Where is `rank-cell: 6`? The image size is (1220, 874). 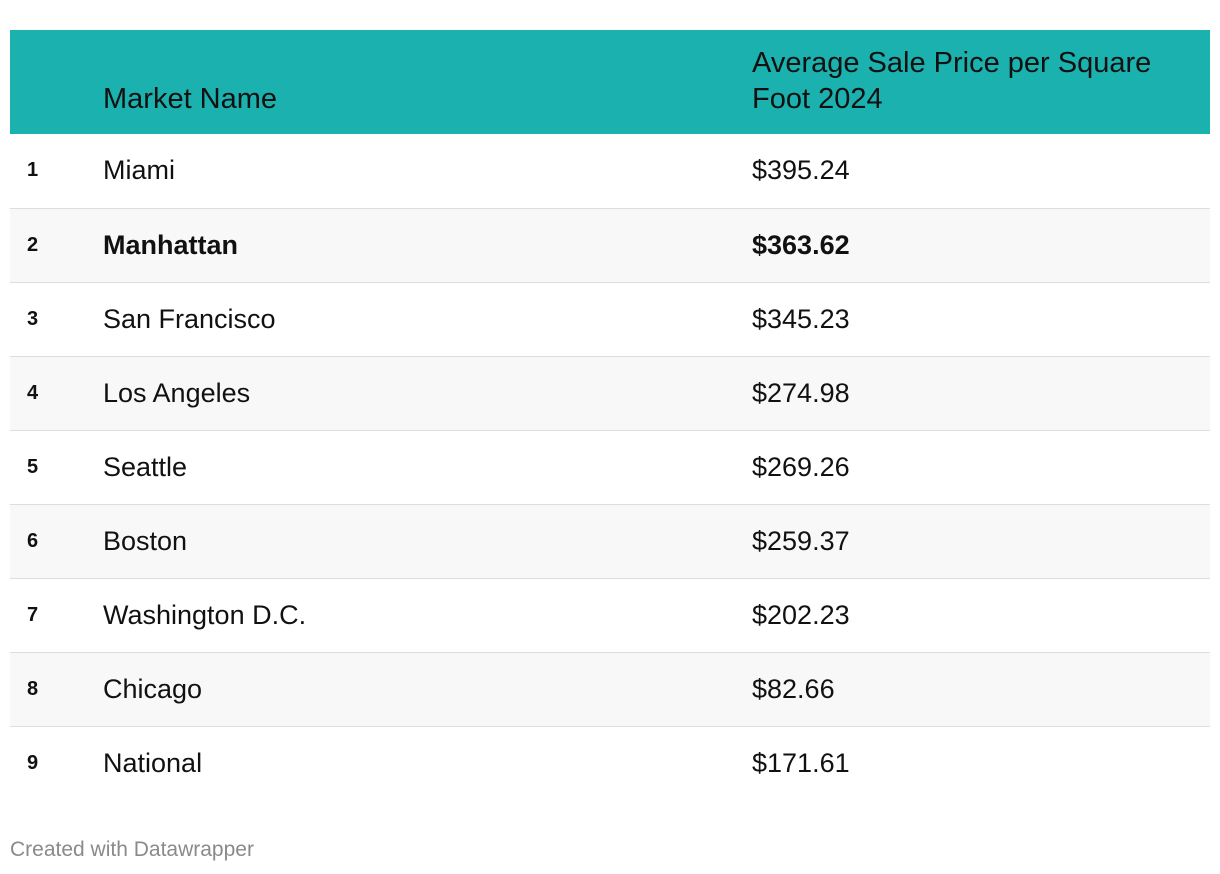
rank-cell: 6 is located at coordinates (33, 540).